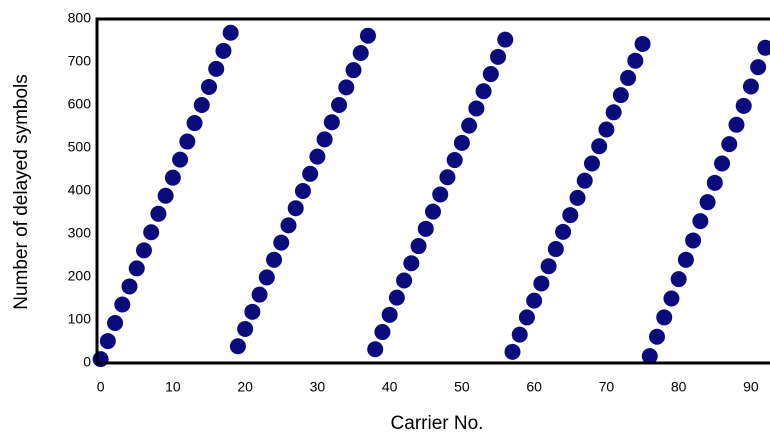 Image resolution: width=770 pixels, height=434 pixels. Describe the element at coordinates (751, 387) in the screenshot. I see `x-tick-label: 90` at that location.